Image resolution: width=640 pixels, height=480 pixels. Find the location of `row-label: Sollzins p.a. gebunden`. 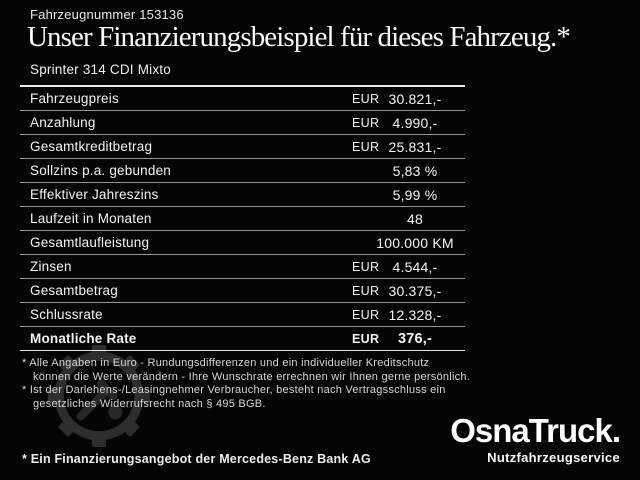

row-label: Sollzins p.a. gebunden is located at coordinates (101, 170).